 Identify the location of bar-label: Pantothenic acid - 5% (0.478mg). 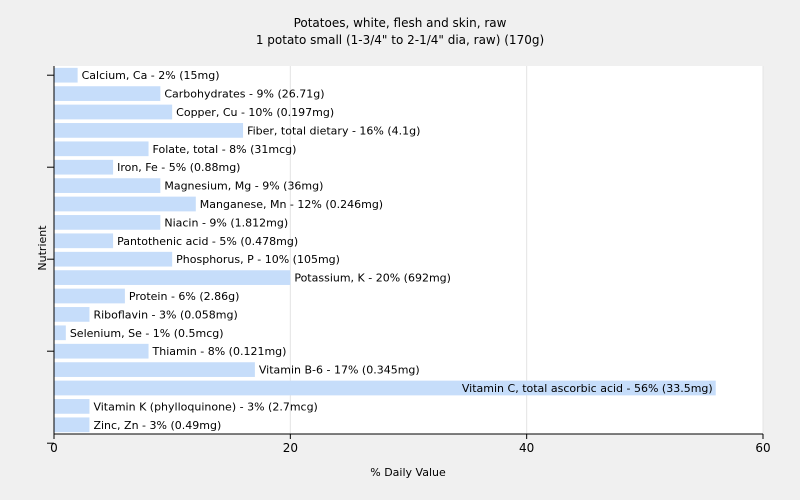
(207, 241).